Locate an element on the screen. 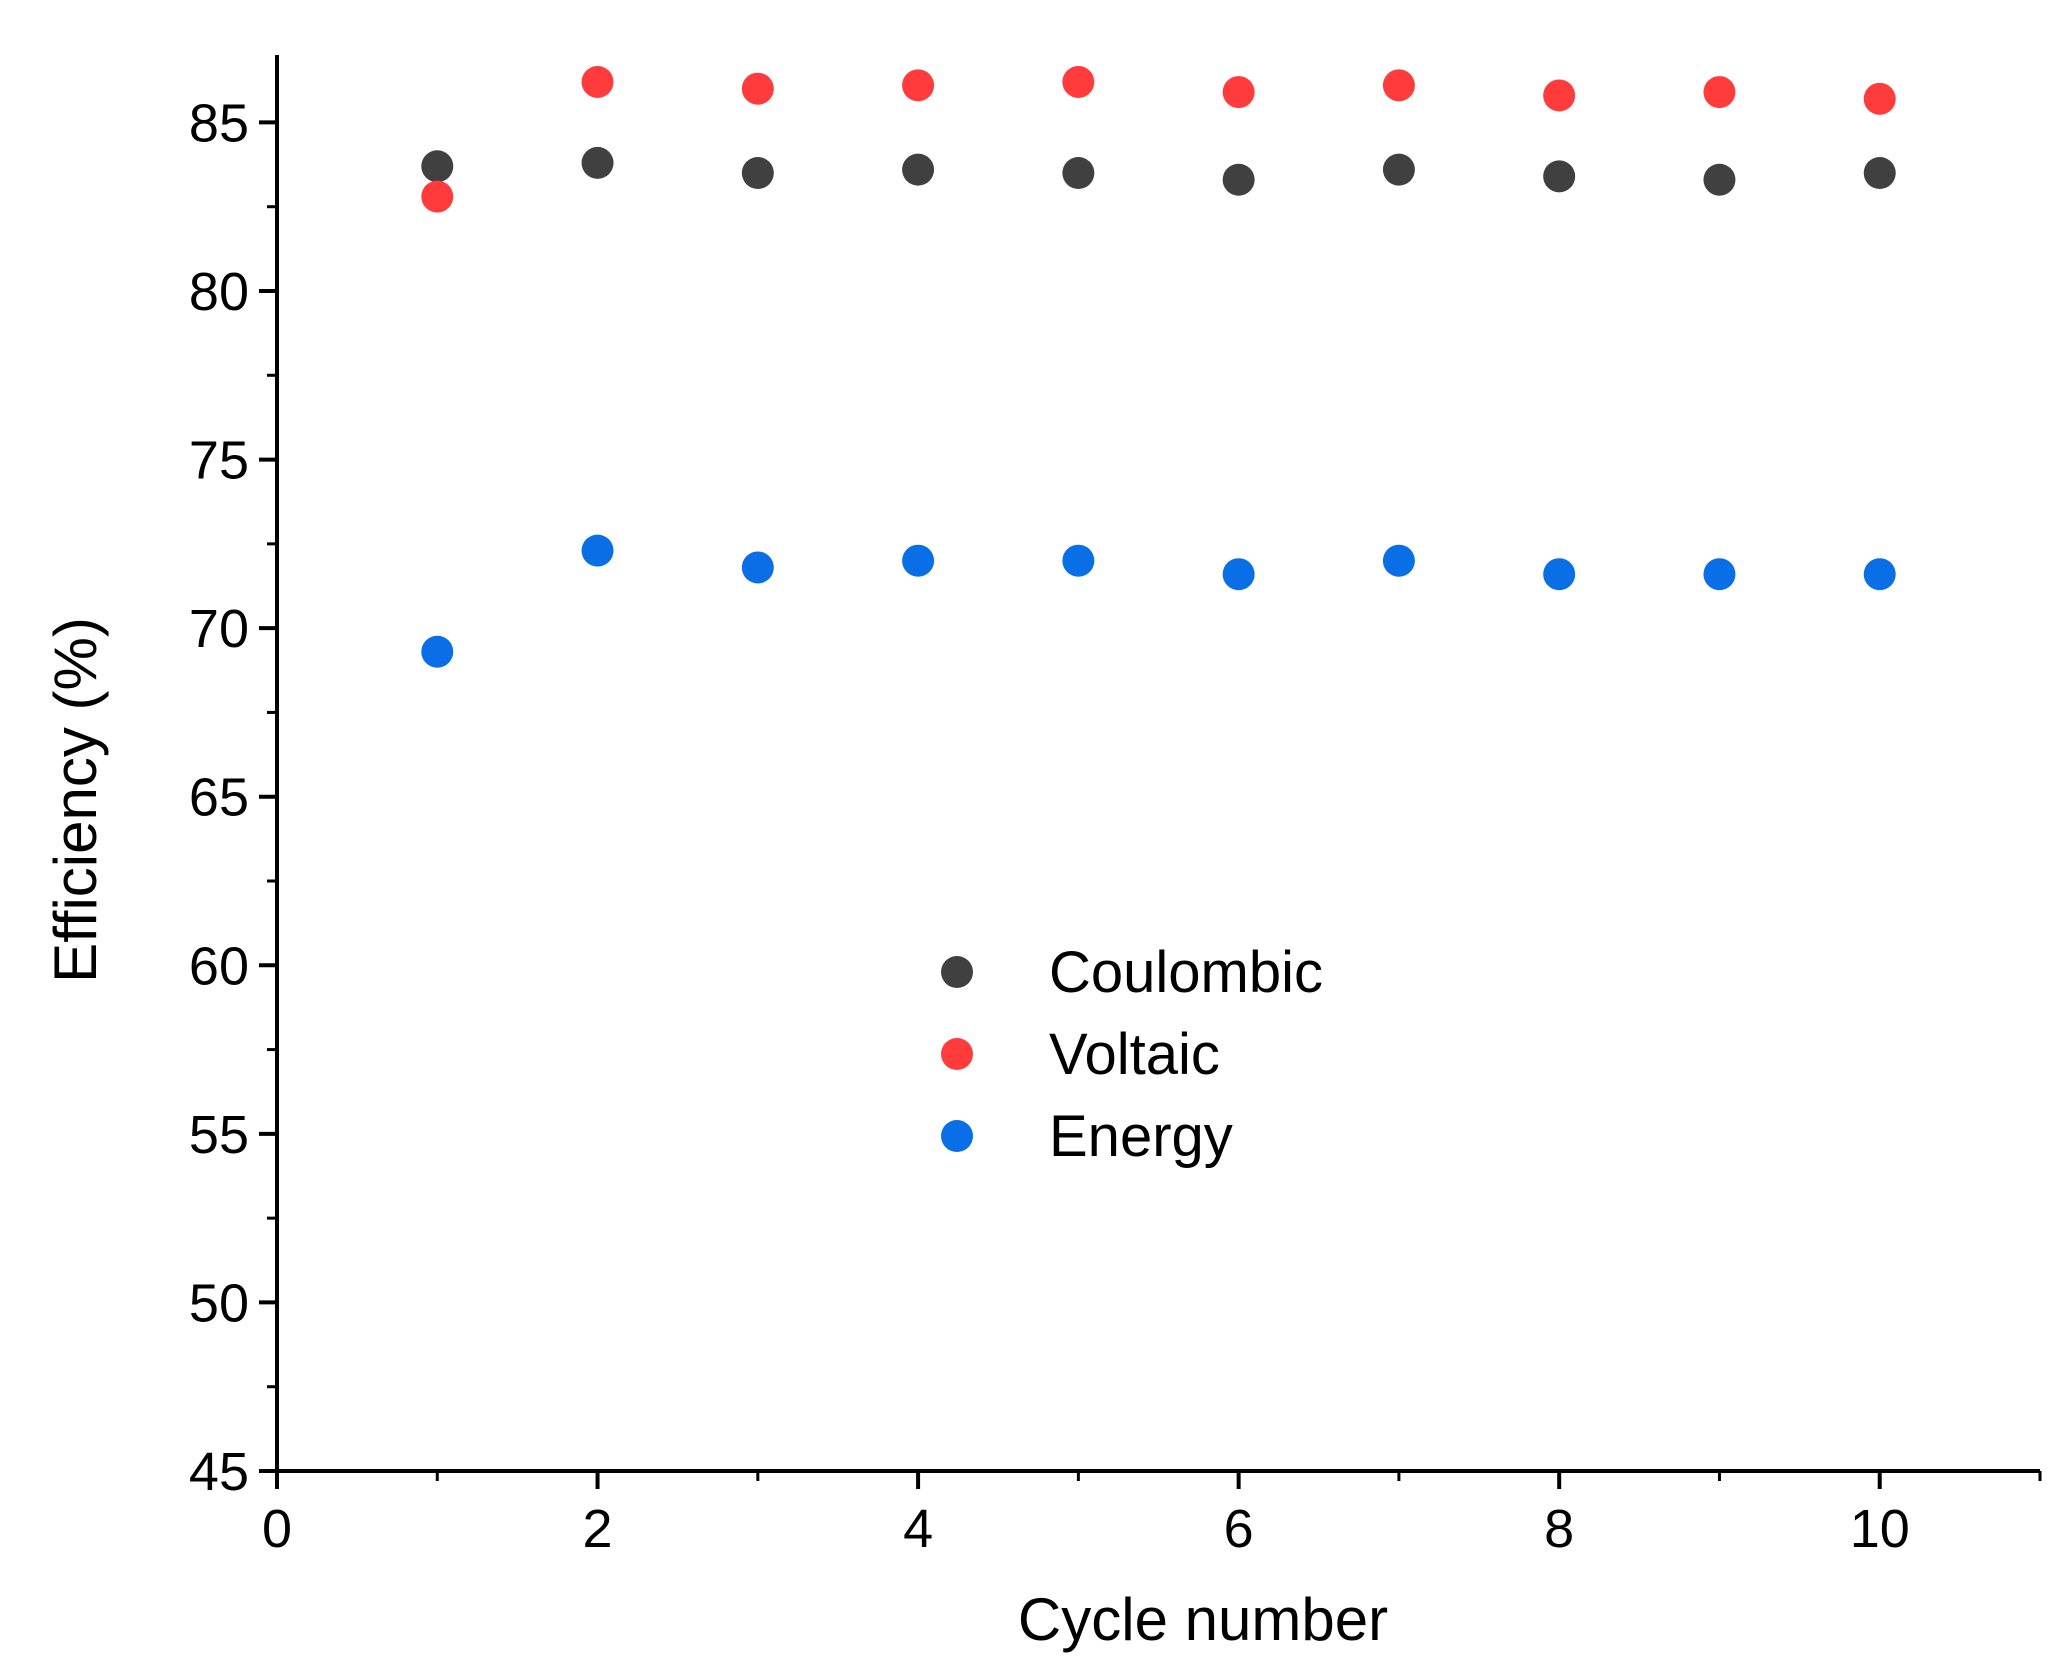  y-axis-title: Efficiency (%) is located at coordinates (75, 800).